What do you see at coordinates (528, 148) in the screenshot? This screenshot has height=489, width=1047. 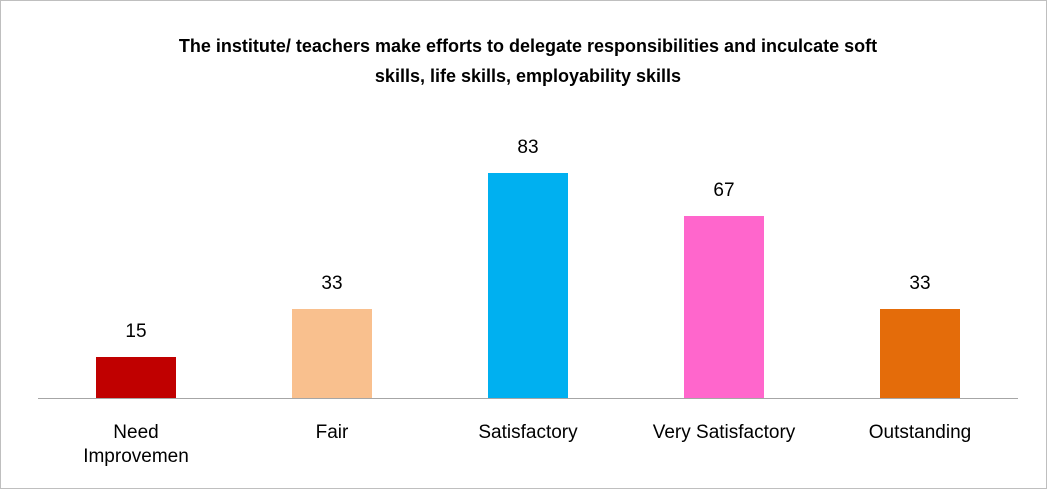 I see `data-label: 83` at bounding box center [528, 148].